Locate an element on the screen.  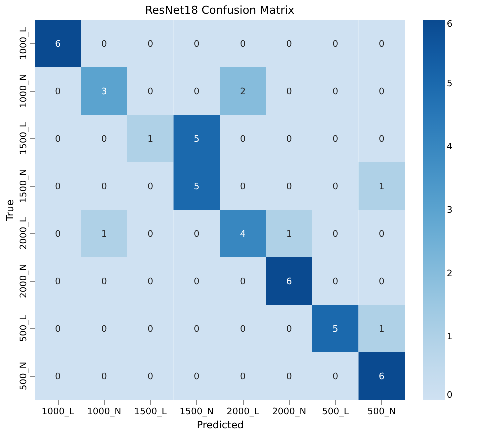
x-tick-label: 2000_L is located at coordinates (243, 413).